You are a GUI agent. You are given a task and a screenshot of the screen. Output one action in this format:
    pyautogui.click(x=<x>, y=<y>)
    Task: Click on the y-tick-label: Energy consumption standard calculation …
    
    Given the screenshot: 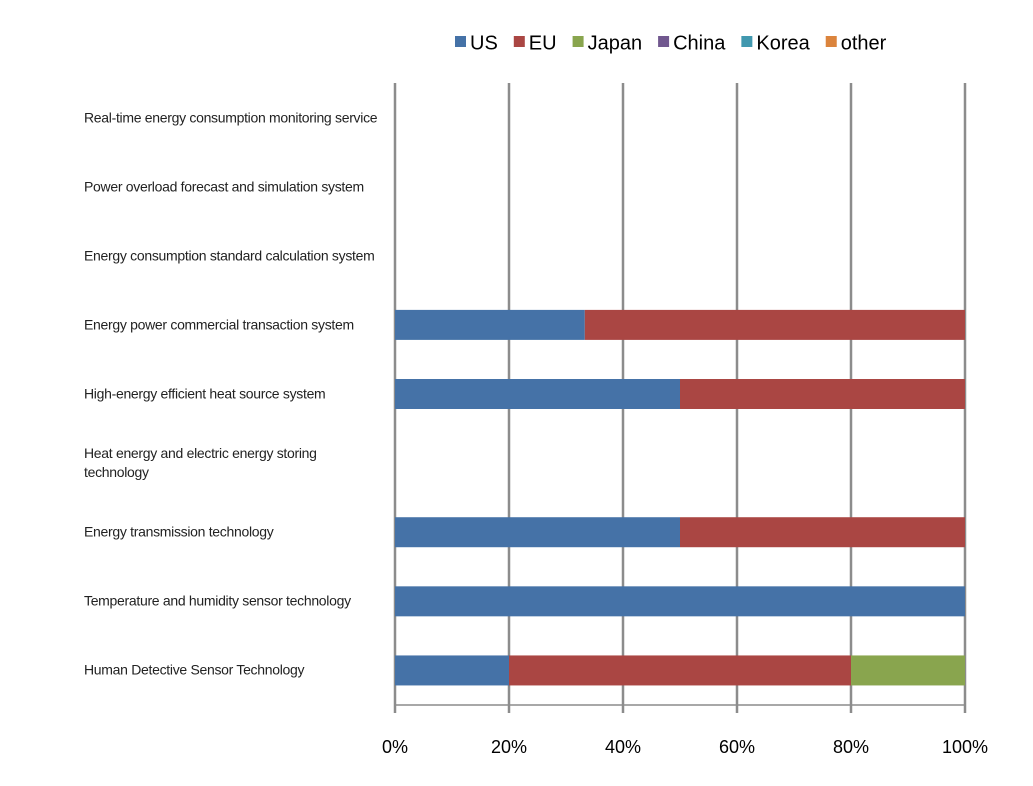 What is the action you would take?
    pyautogui.click(x=229, y=255)
    